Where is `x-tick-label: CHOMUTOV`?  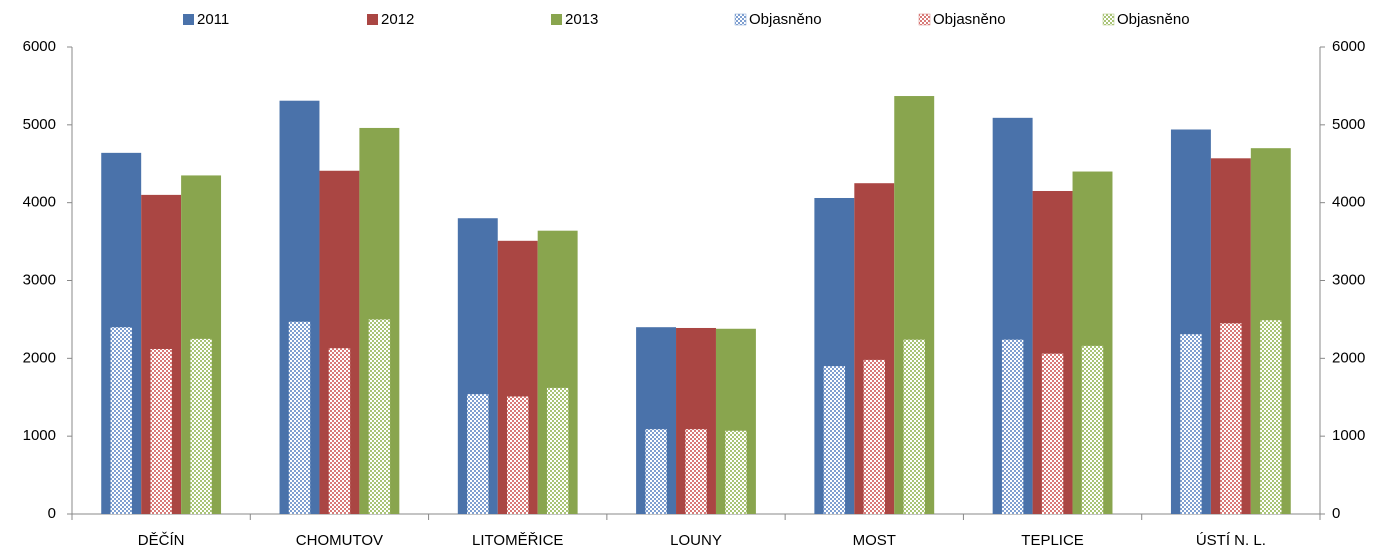
x-tick-label: CHOMUTOV is located at coordinates (339, 540).